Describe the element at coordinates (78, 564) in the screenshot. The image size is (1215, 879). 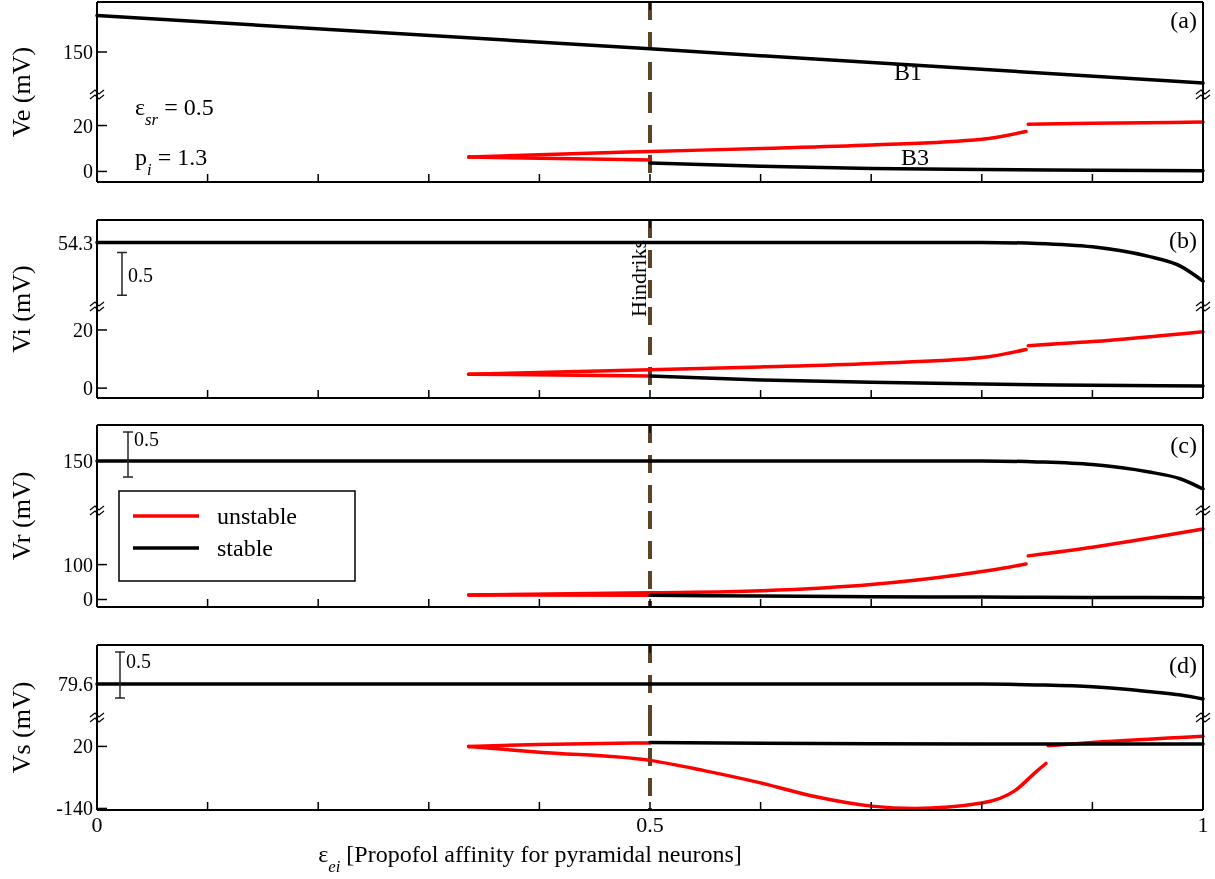
I see `y-tick-label: 100` at that location.